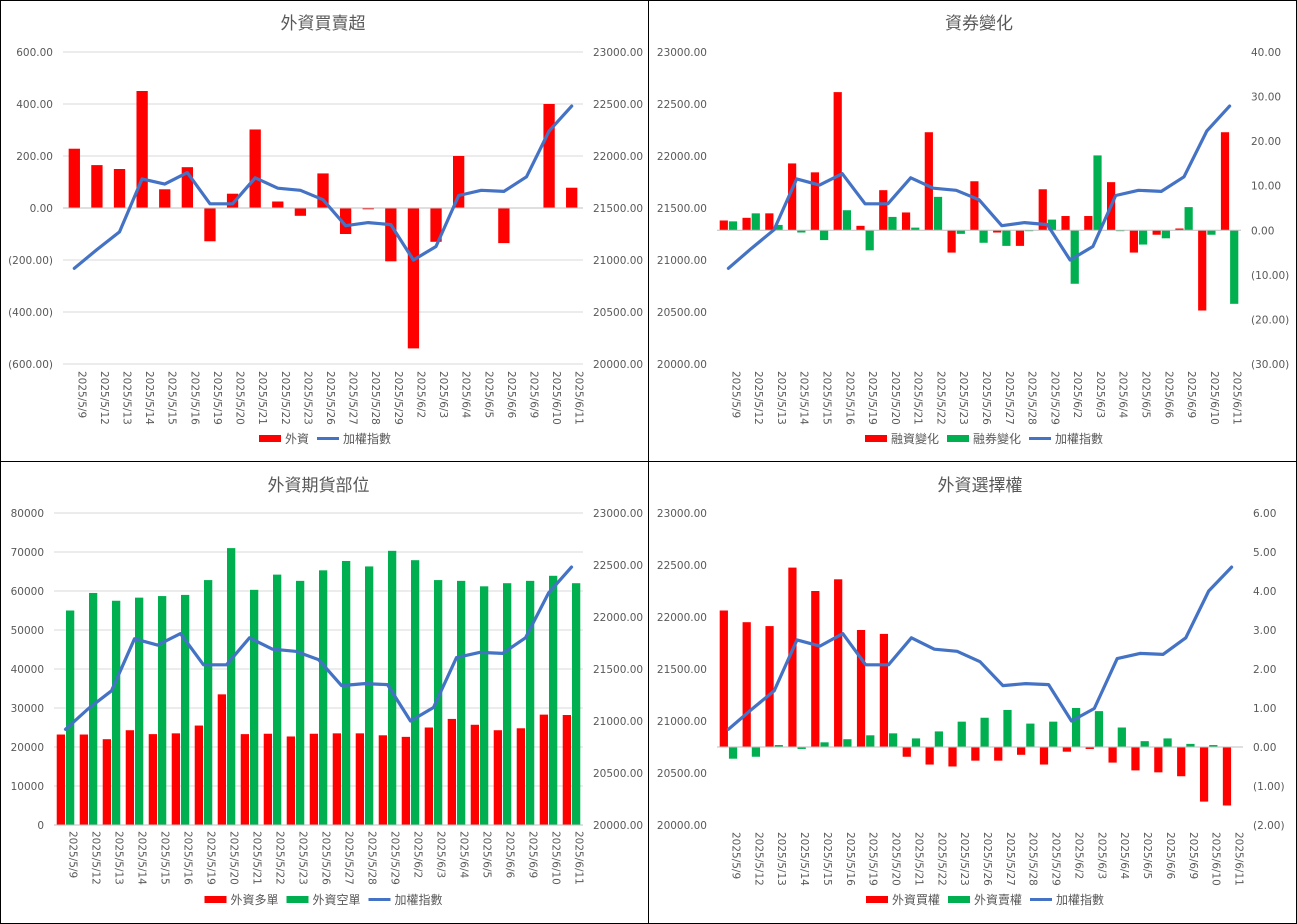  Describe the element at coordinates (1264, 709) in the screenshot. I see `right-axis-tick-label: 1.00` at that location.